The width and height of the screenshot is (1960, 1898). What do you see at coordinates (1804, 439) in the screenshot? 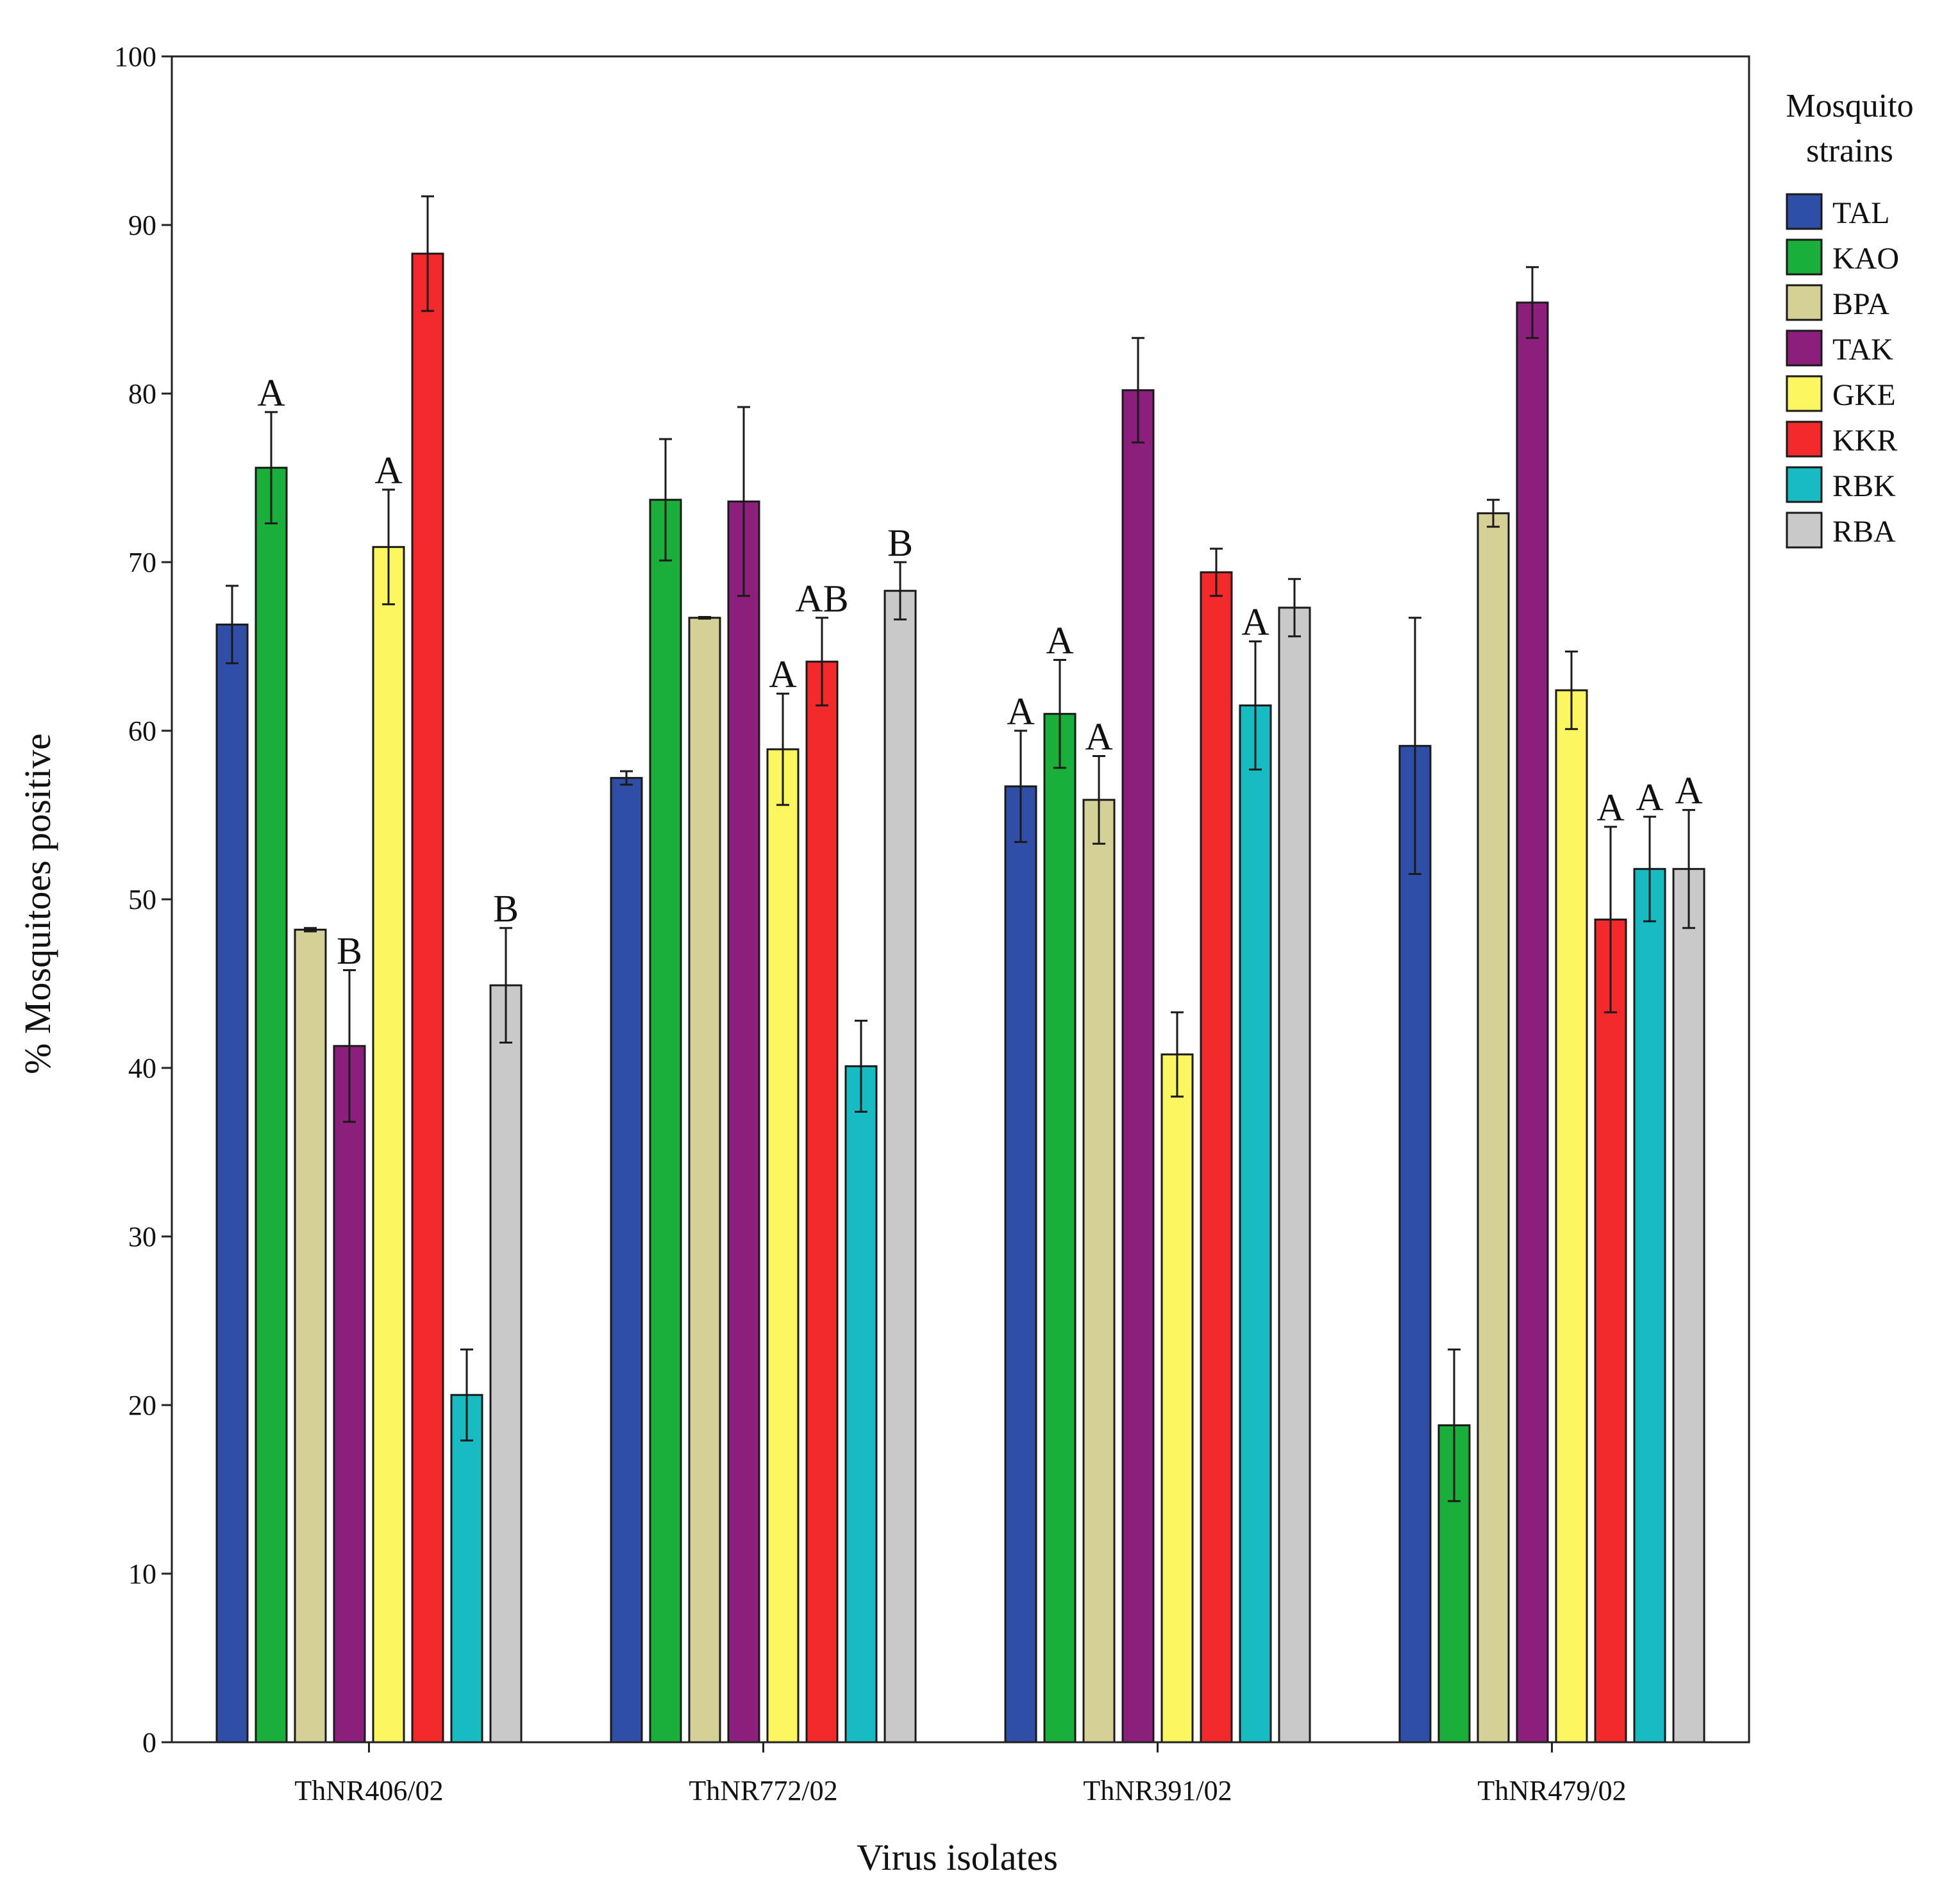
I see `legend-swatch-kkr` at bounding box center [1804, 439].